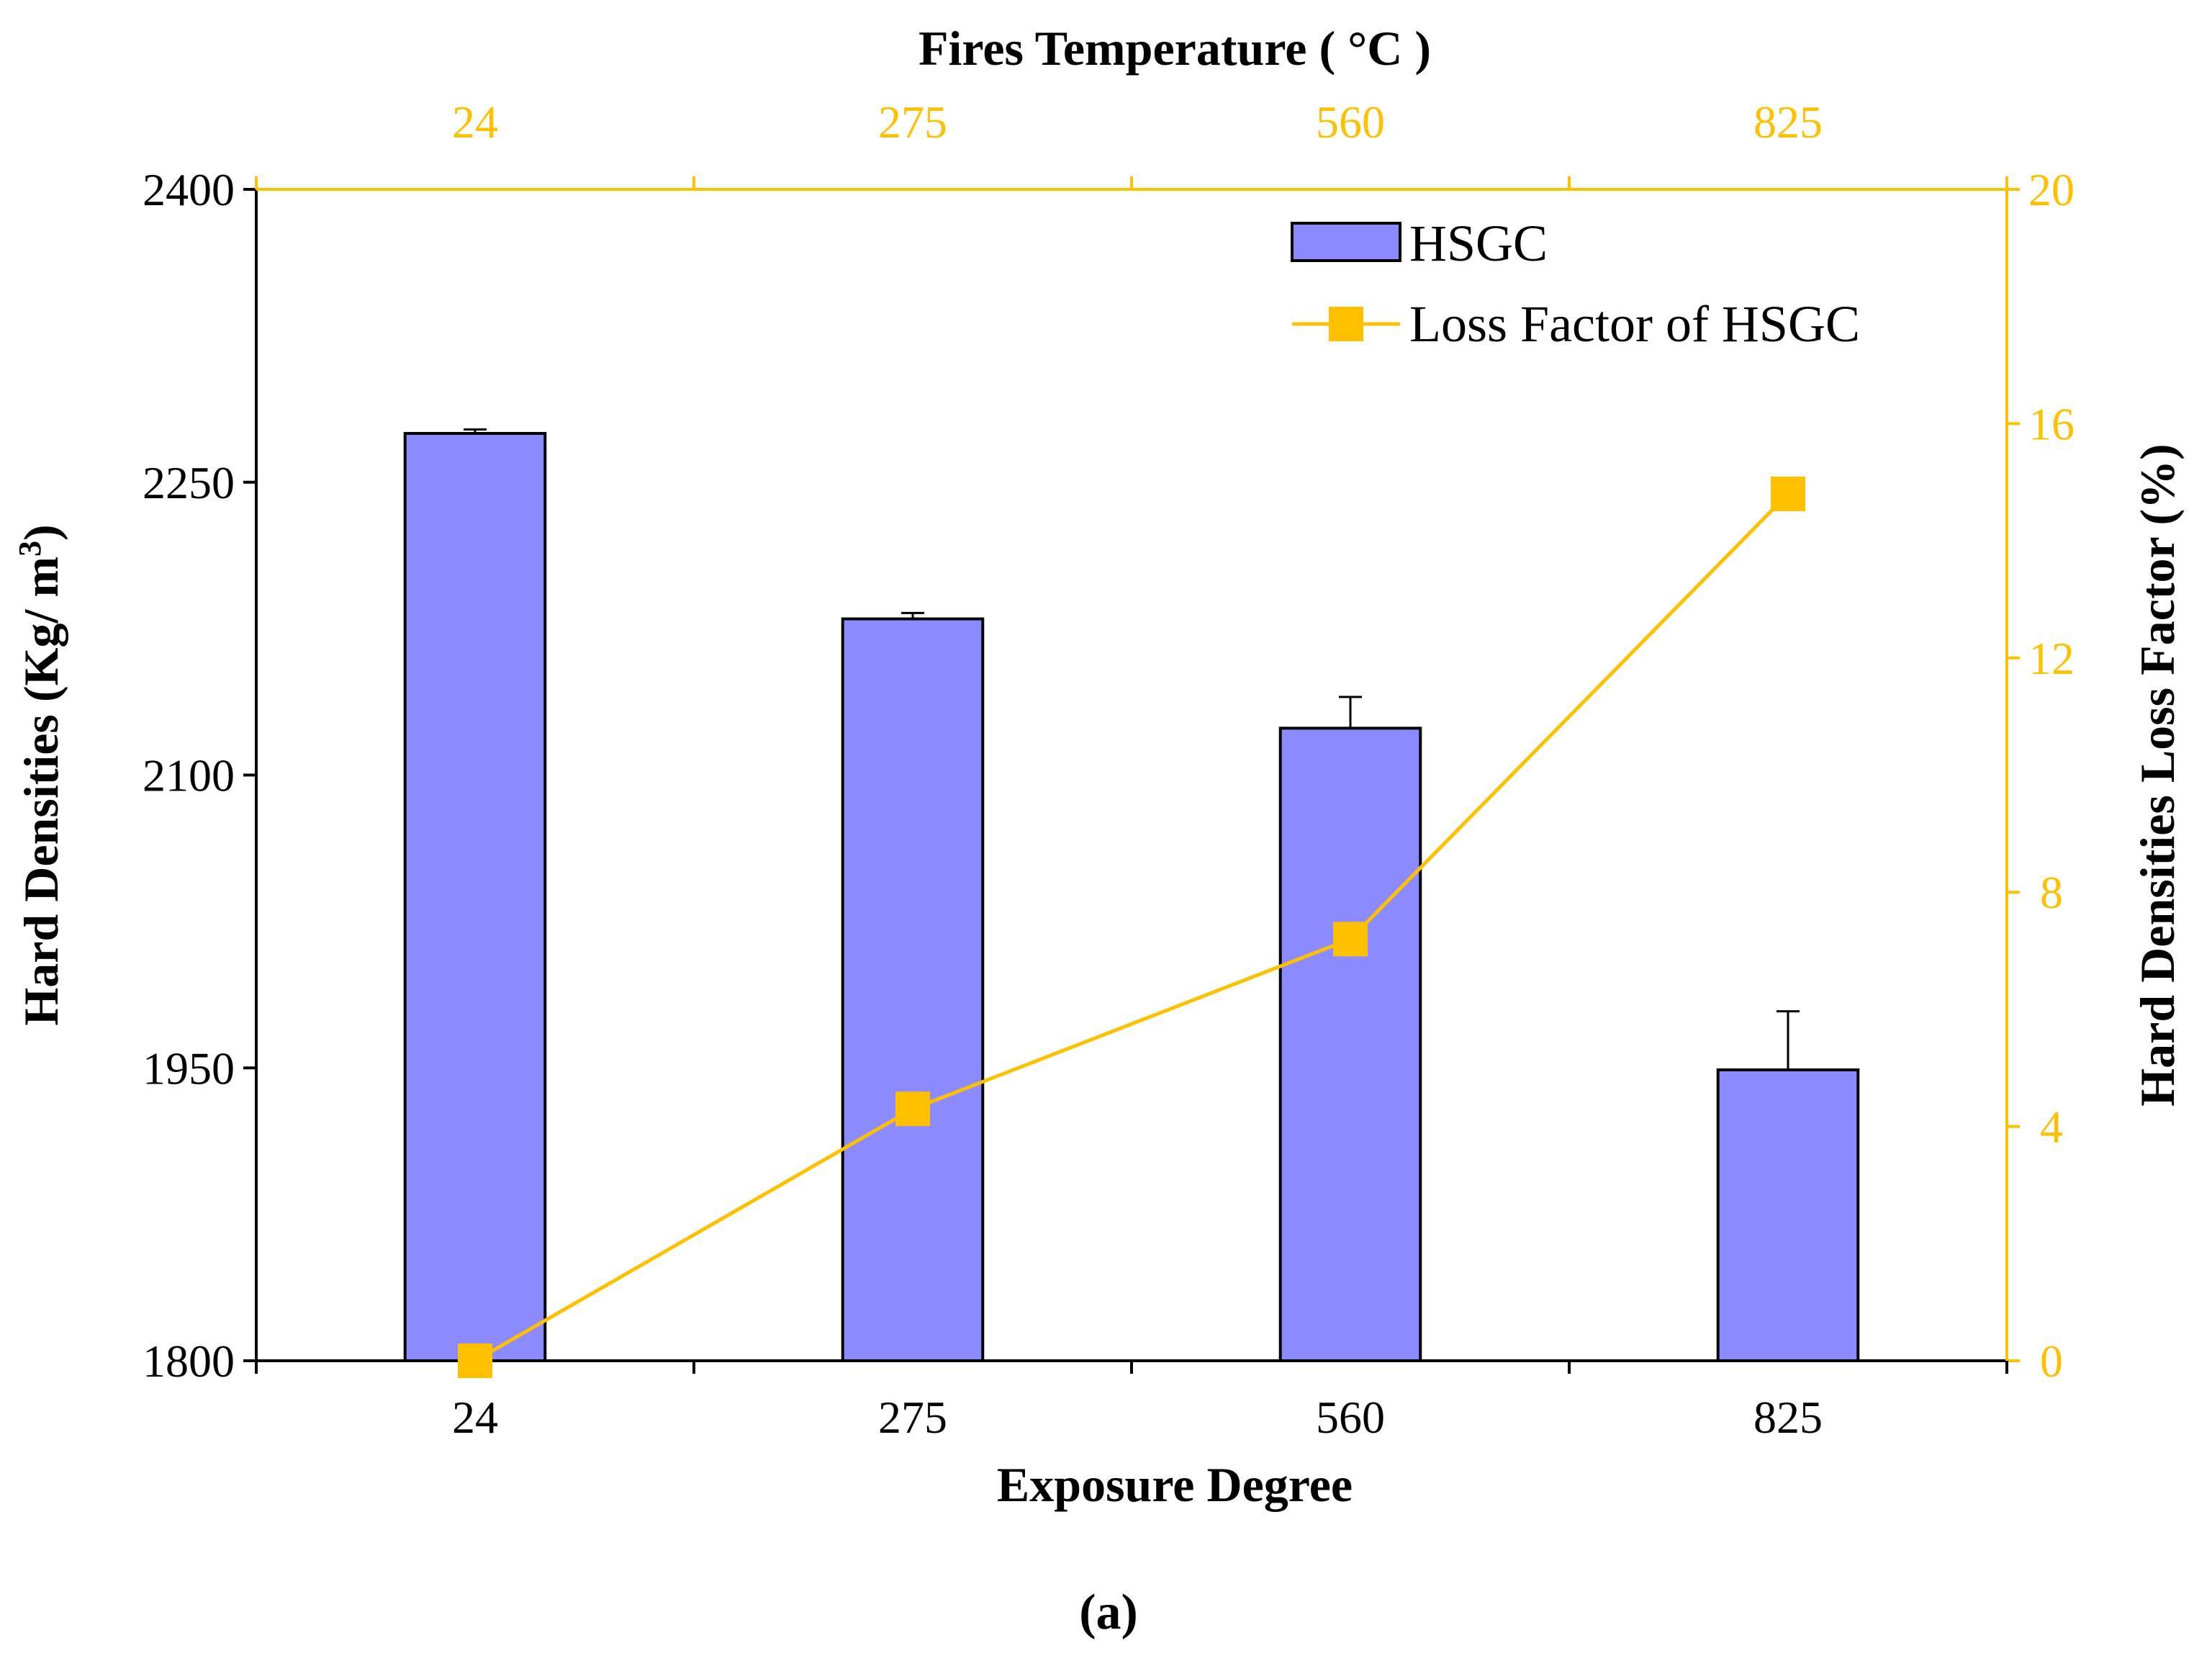 Image resolution: width=2212 pixels, height=1661 pixels. Describe the element at coordinates (1174, 48) in the screenshot. I see `top-axis-title: Fires Temperature ( °C )` at that location.